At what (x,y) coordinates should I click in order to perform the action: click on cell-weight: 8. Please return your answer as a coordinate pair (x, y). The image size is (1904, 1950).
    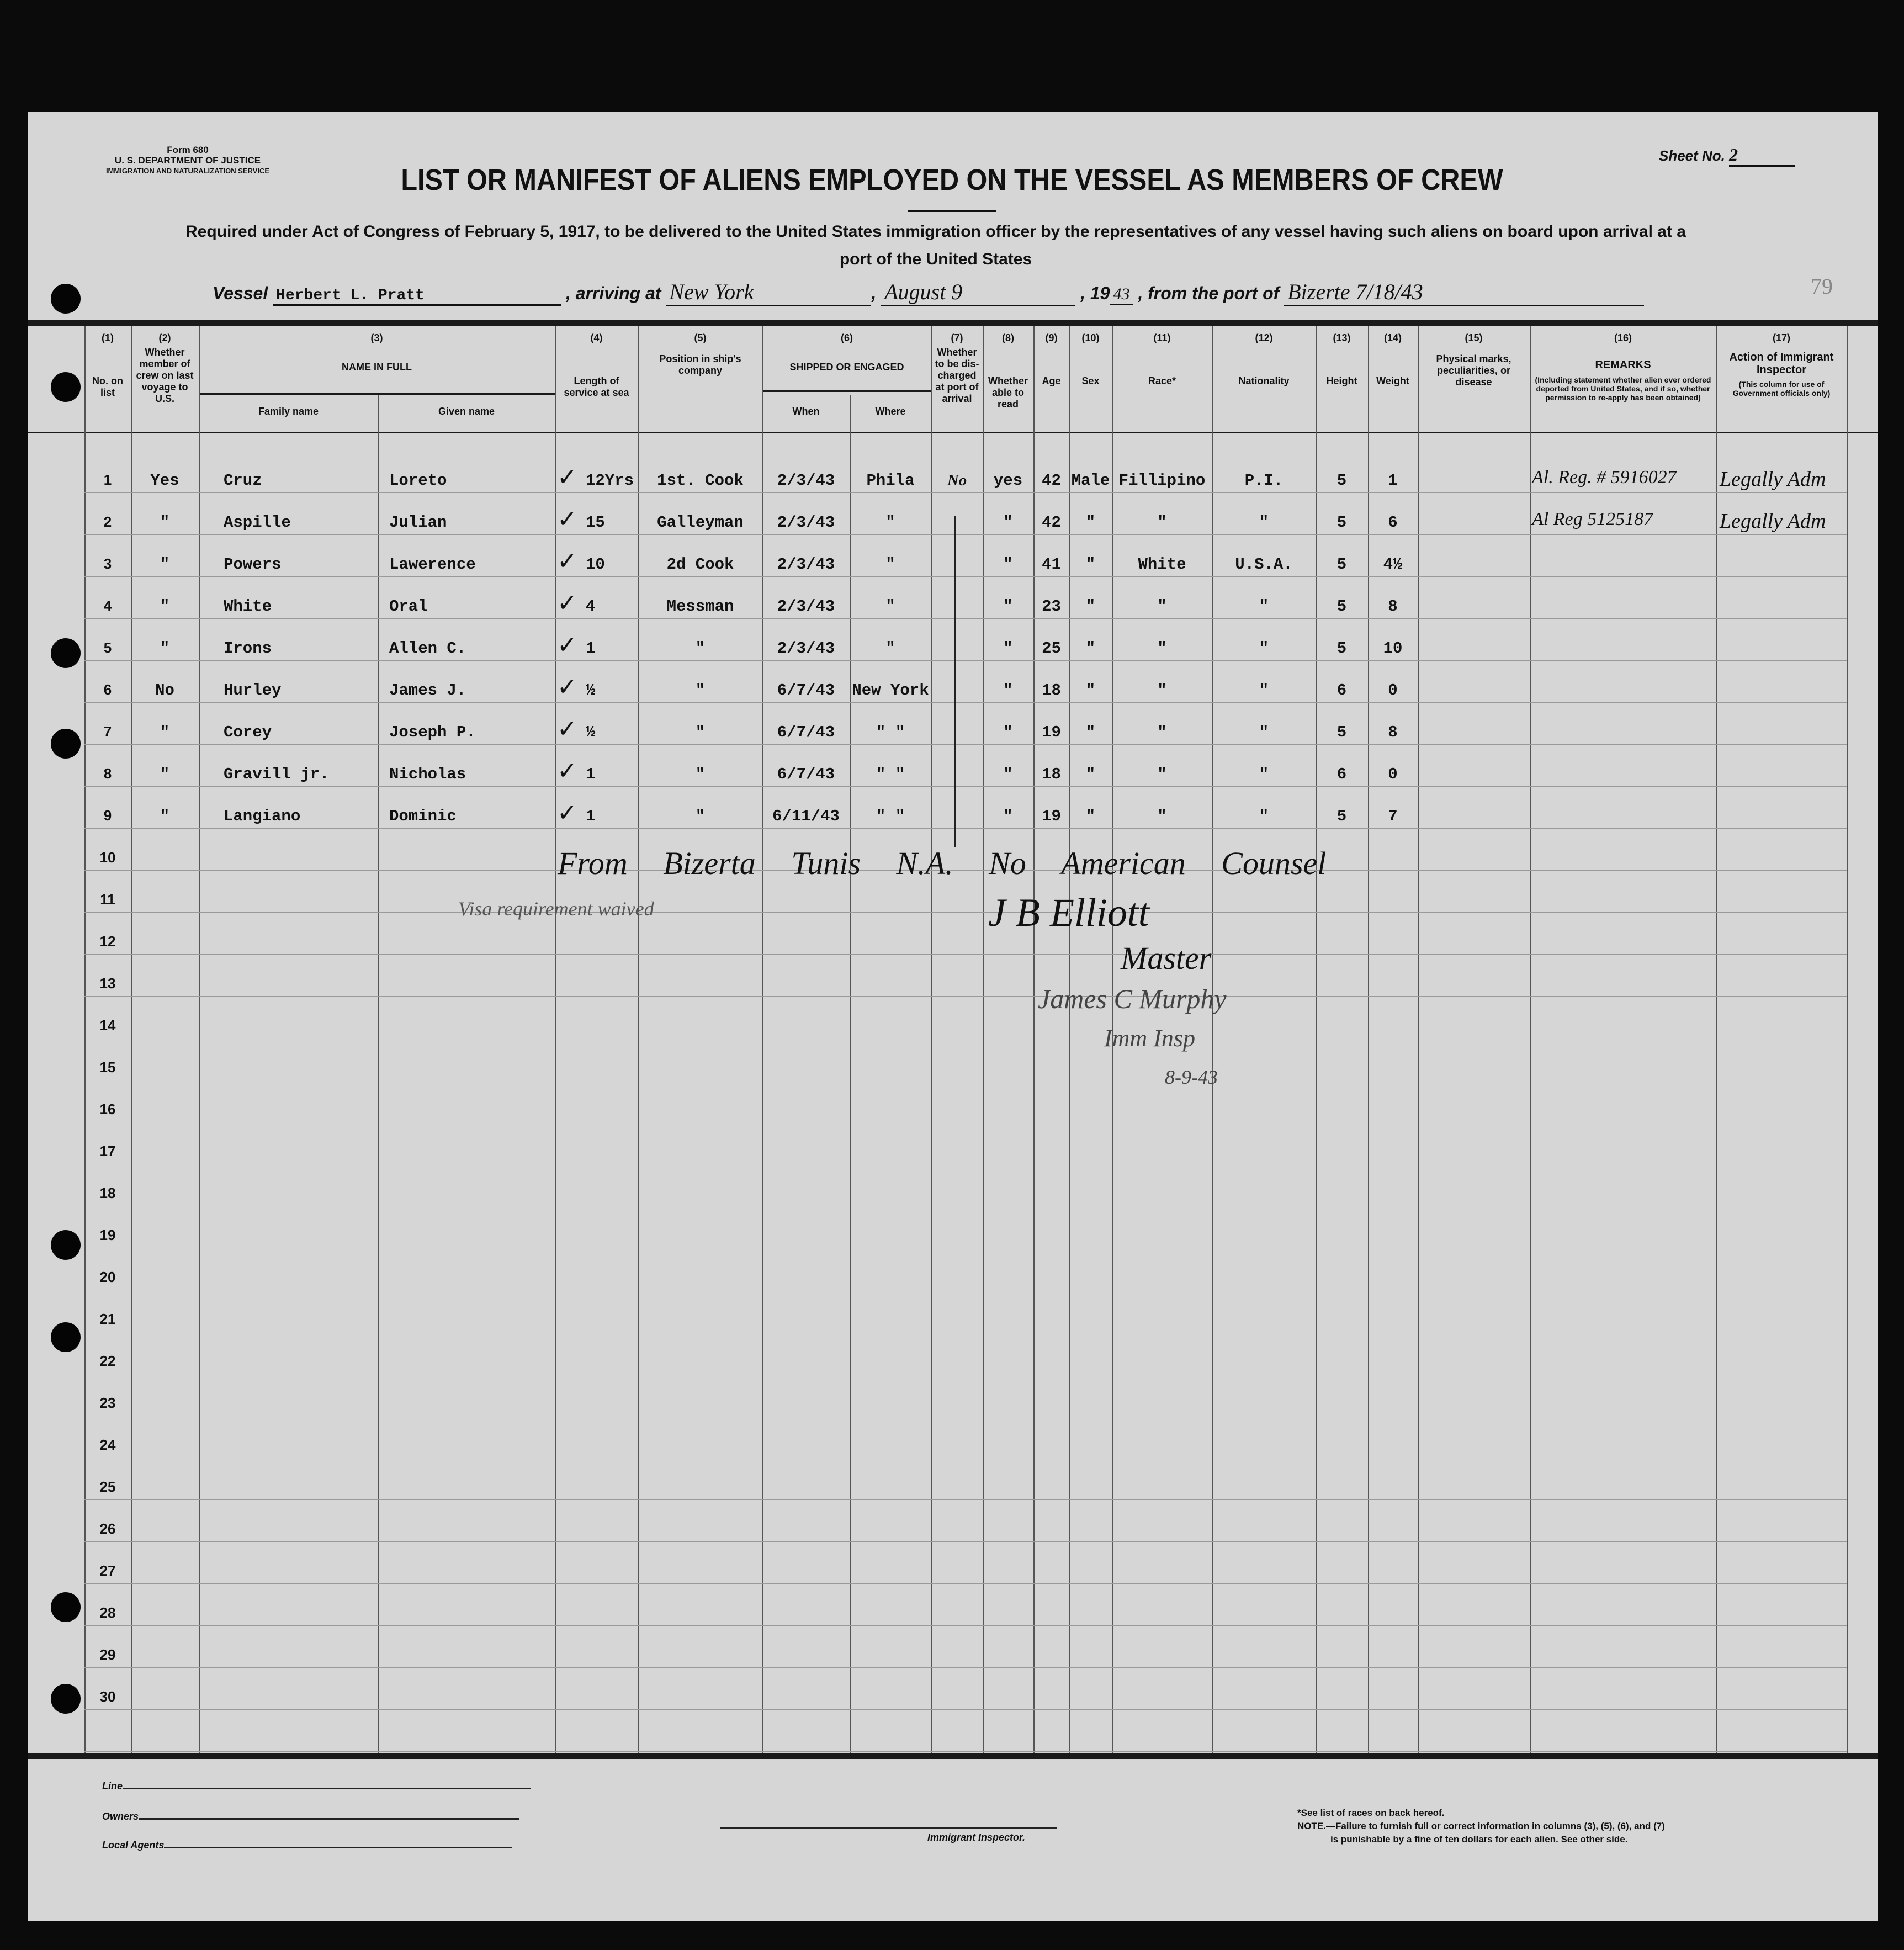
    Looking at the image, I should click on (1393, 606).